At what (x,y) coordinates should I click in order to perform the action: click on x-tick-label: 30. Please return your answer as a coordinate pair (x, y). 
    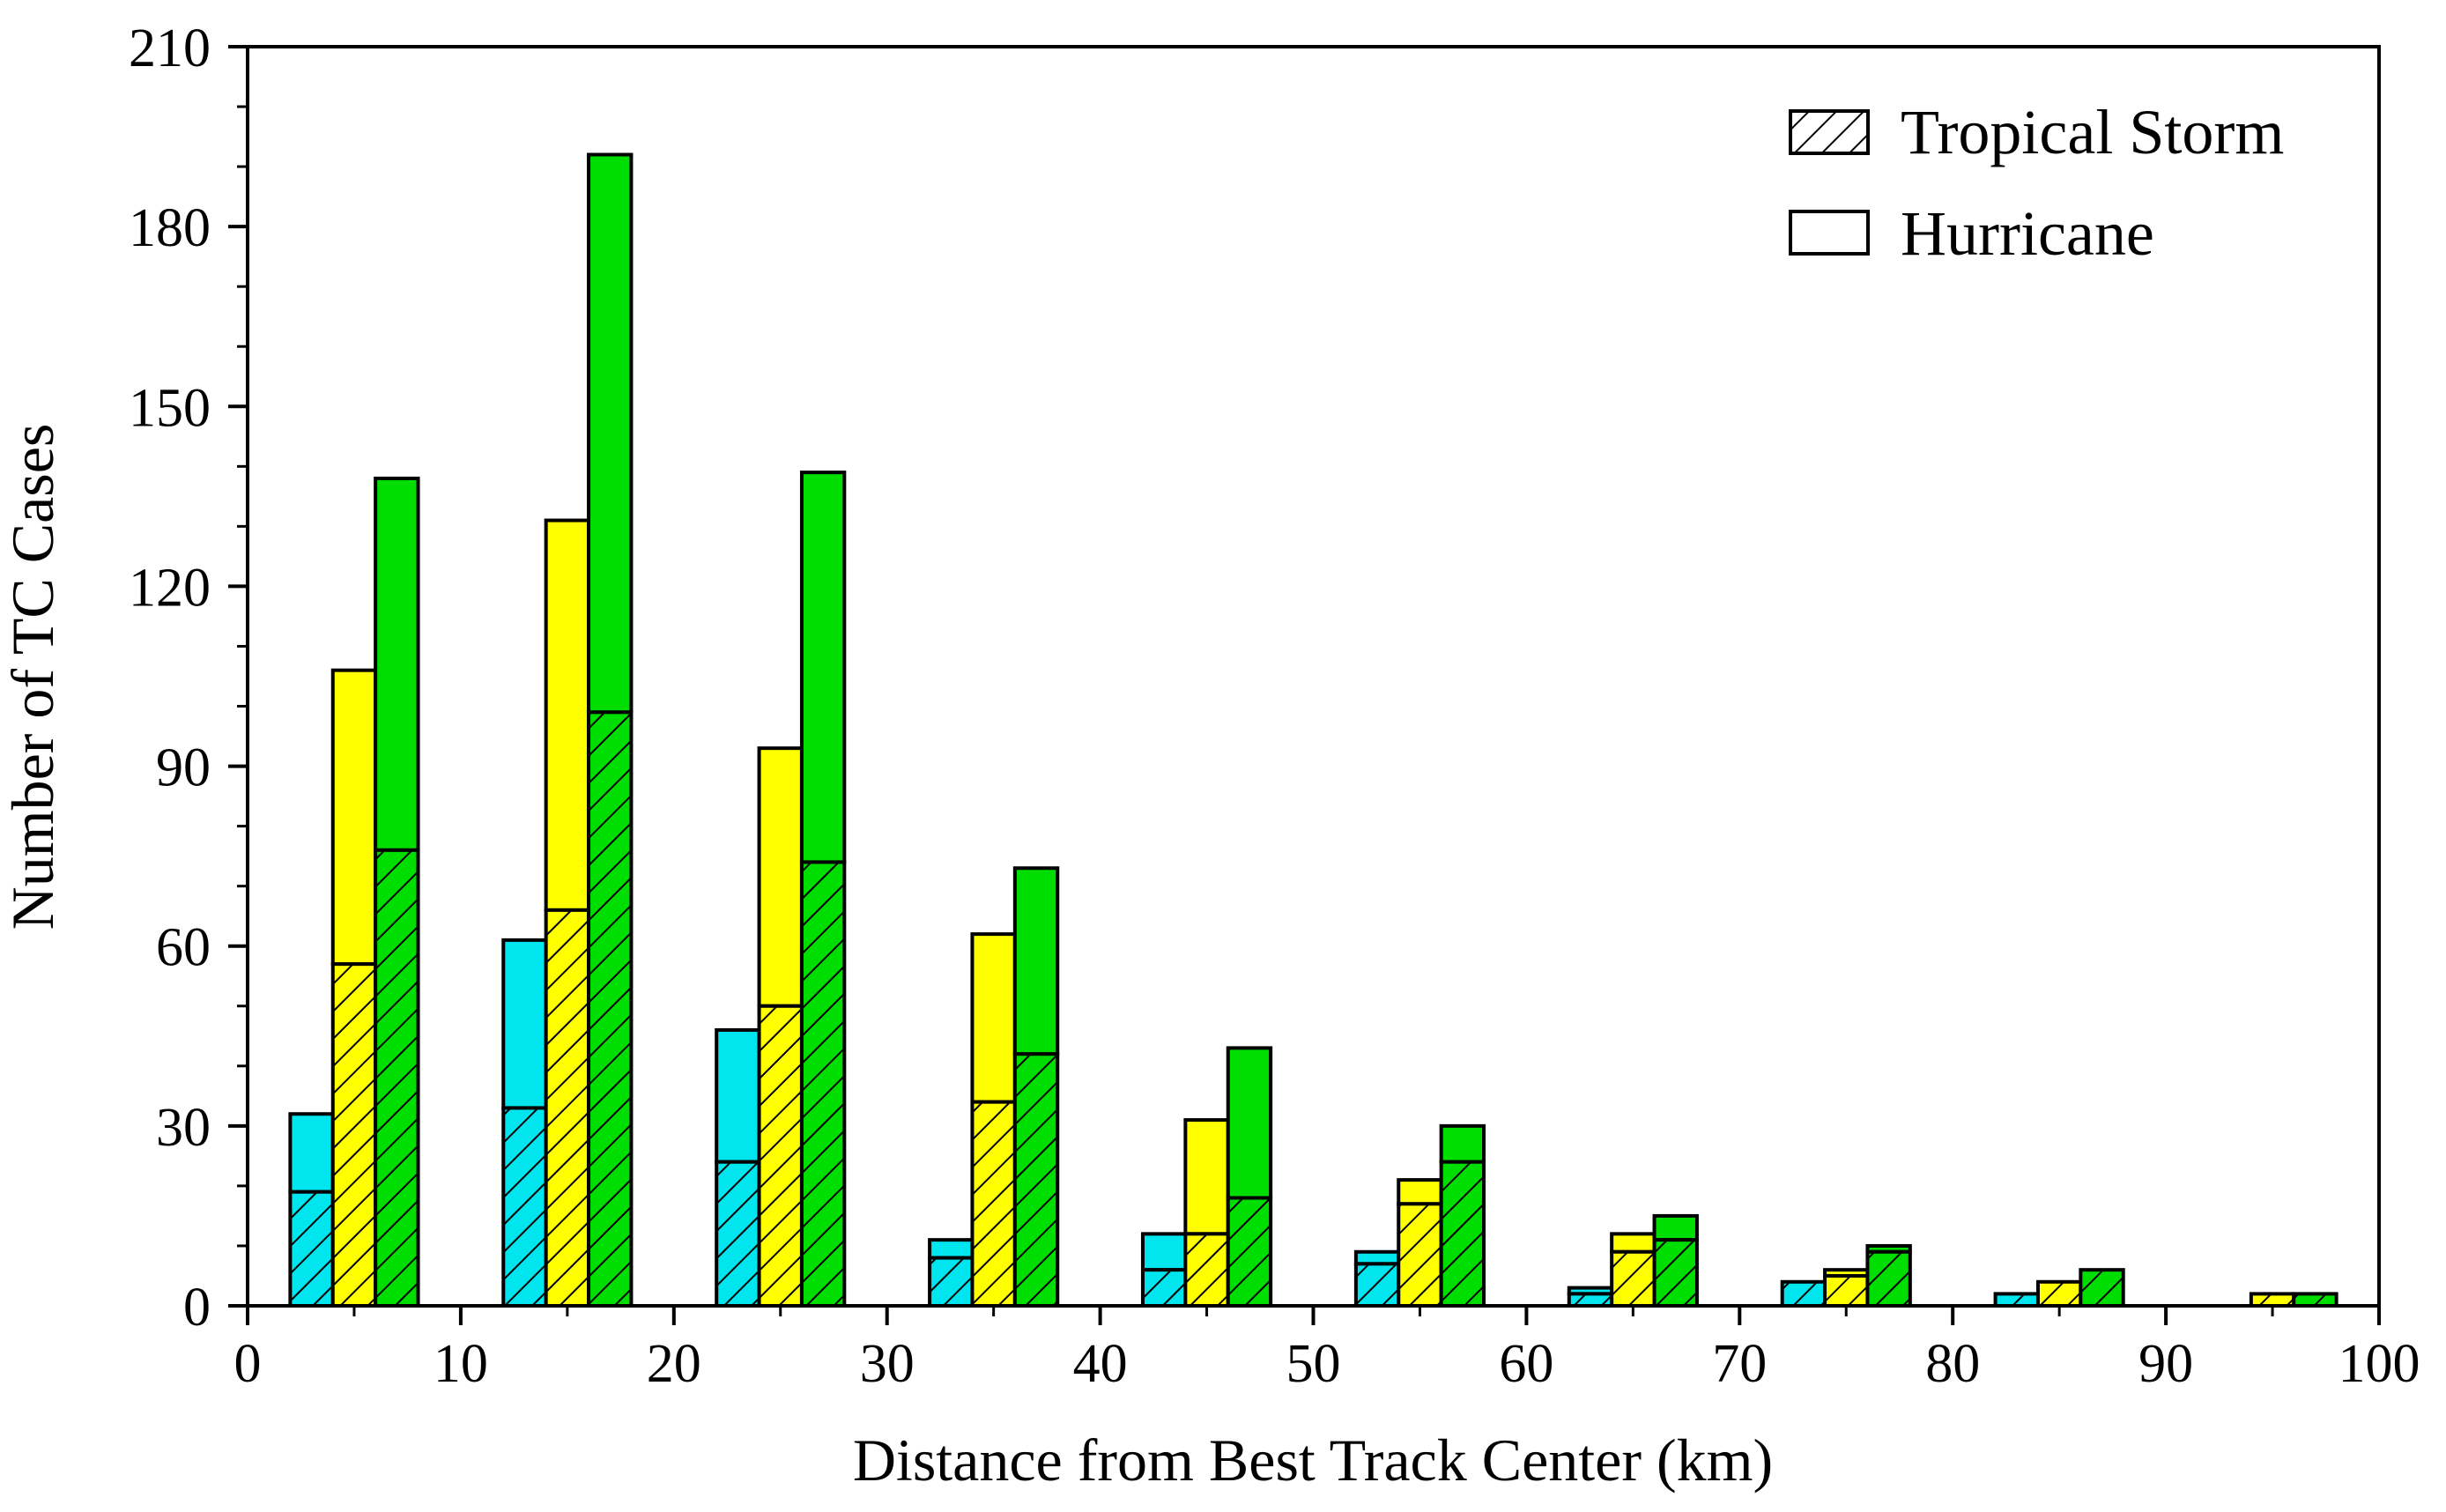
    Looking at the image, I should click on (887, 1364).